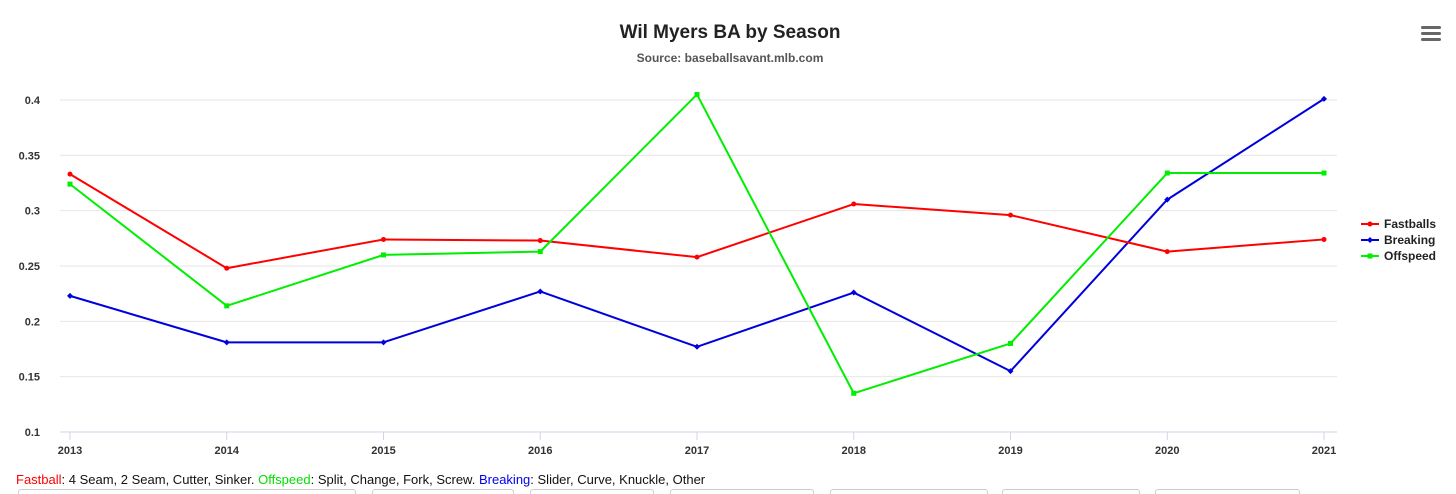 The width and height of the screenshot is (1456, 494). Describe the element at coordinates (854, 451) in the screenshot. I see `x-tick-label: 2018` at that location.